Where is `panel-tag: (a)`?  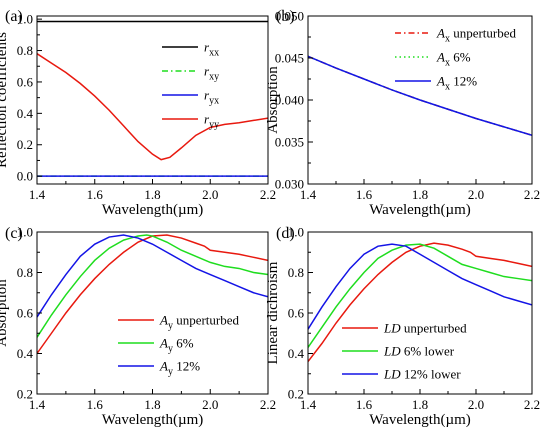
panel-tag: (a) is located at coordinates (14, 16).